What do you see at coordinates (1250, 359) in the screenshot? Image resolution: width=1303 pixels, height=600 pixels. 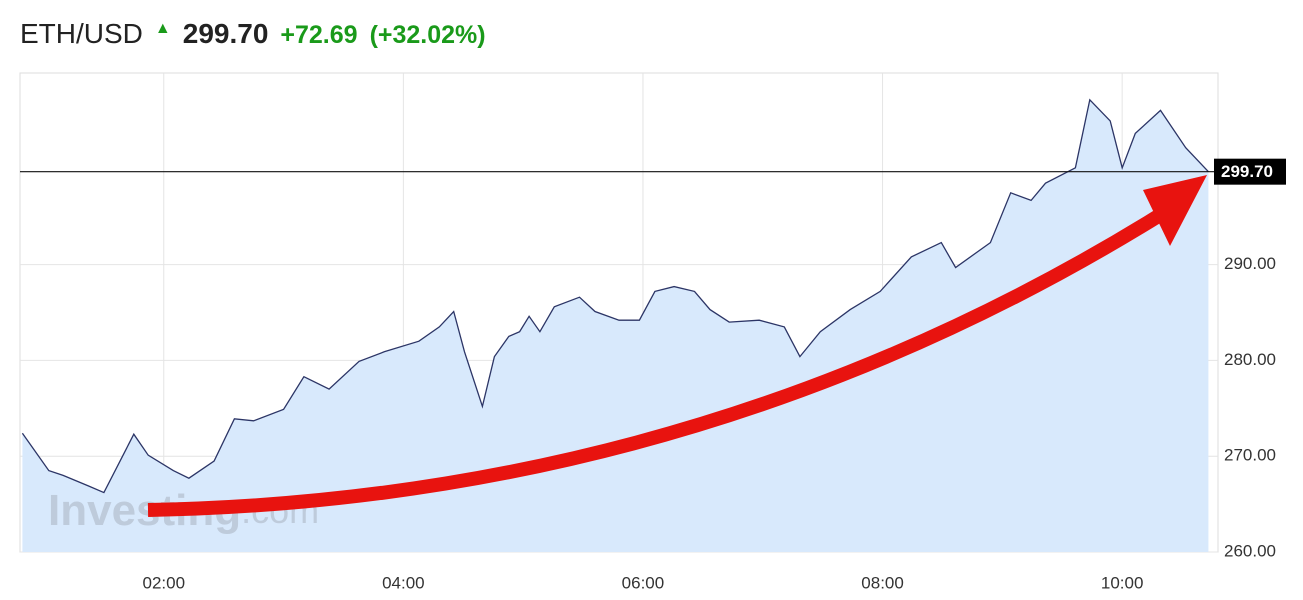 I see `y-tick-label: 280.00` at bounding box center [1250, 359].